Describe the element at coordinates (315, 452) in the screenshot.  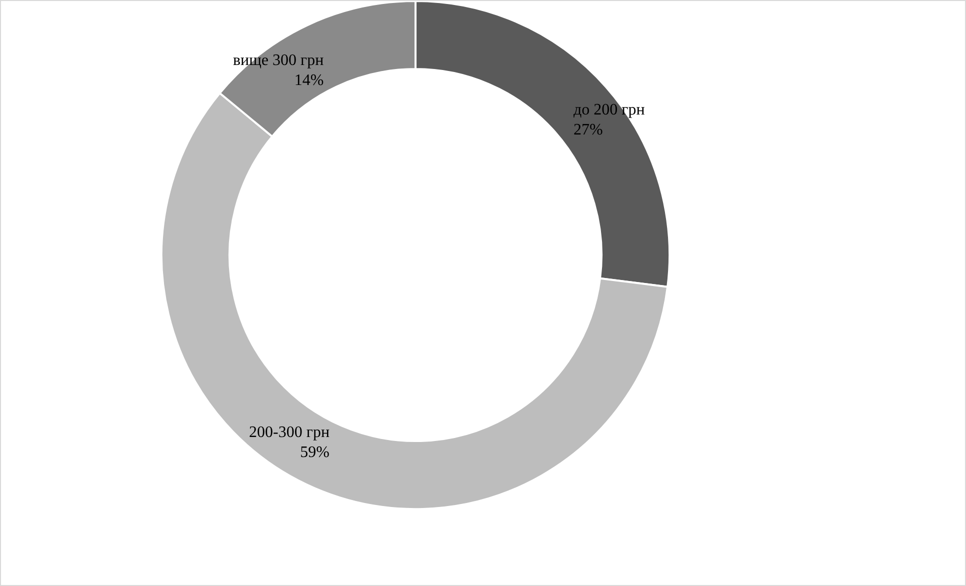
I see `data-label: 59%` at that location.